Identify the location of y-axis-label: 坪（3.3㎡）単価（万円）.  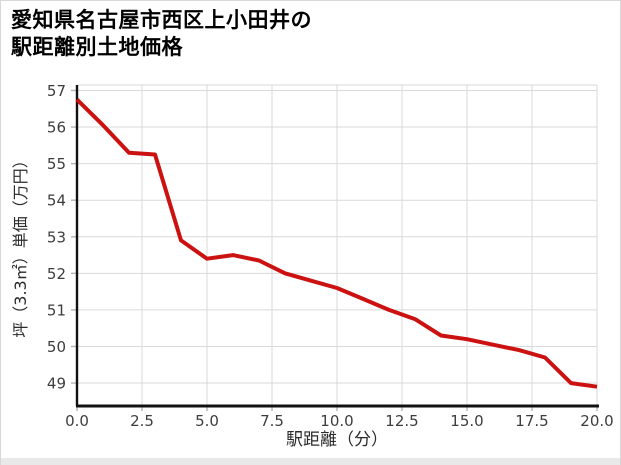
(20, 244).